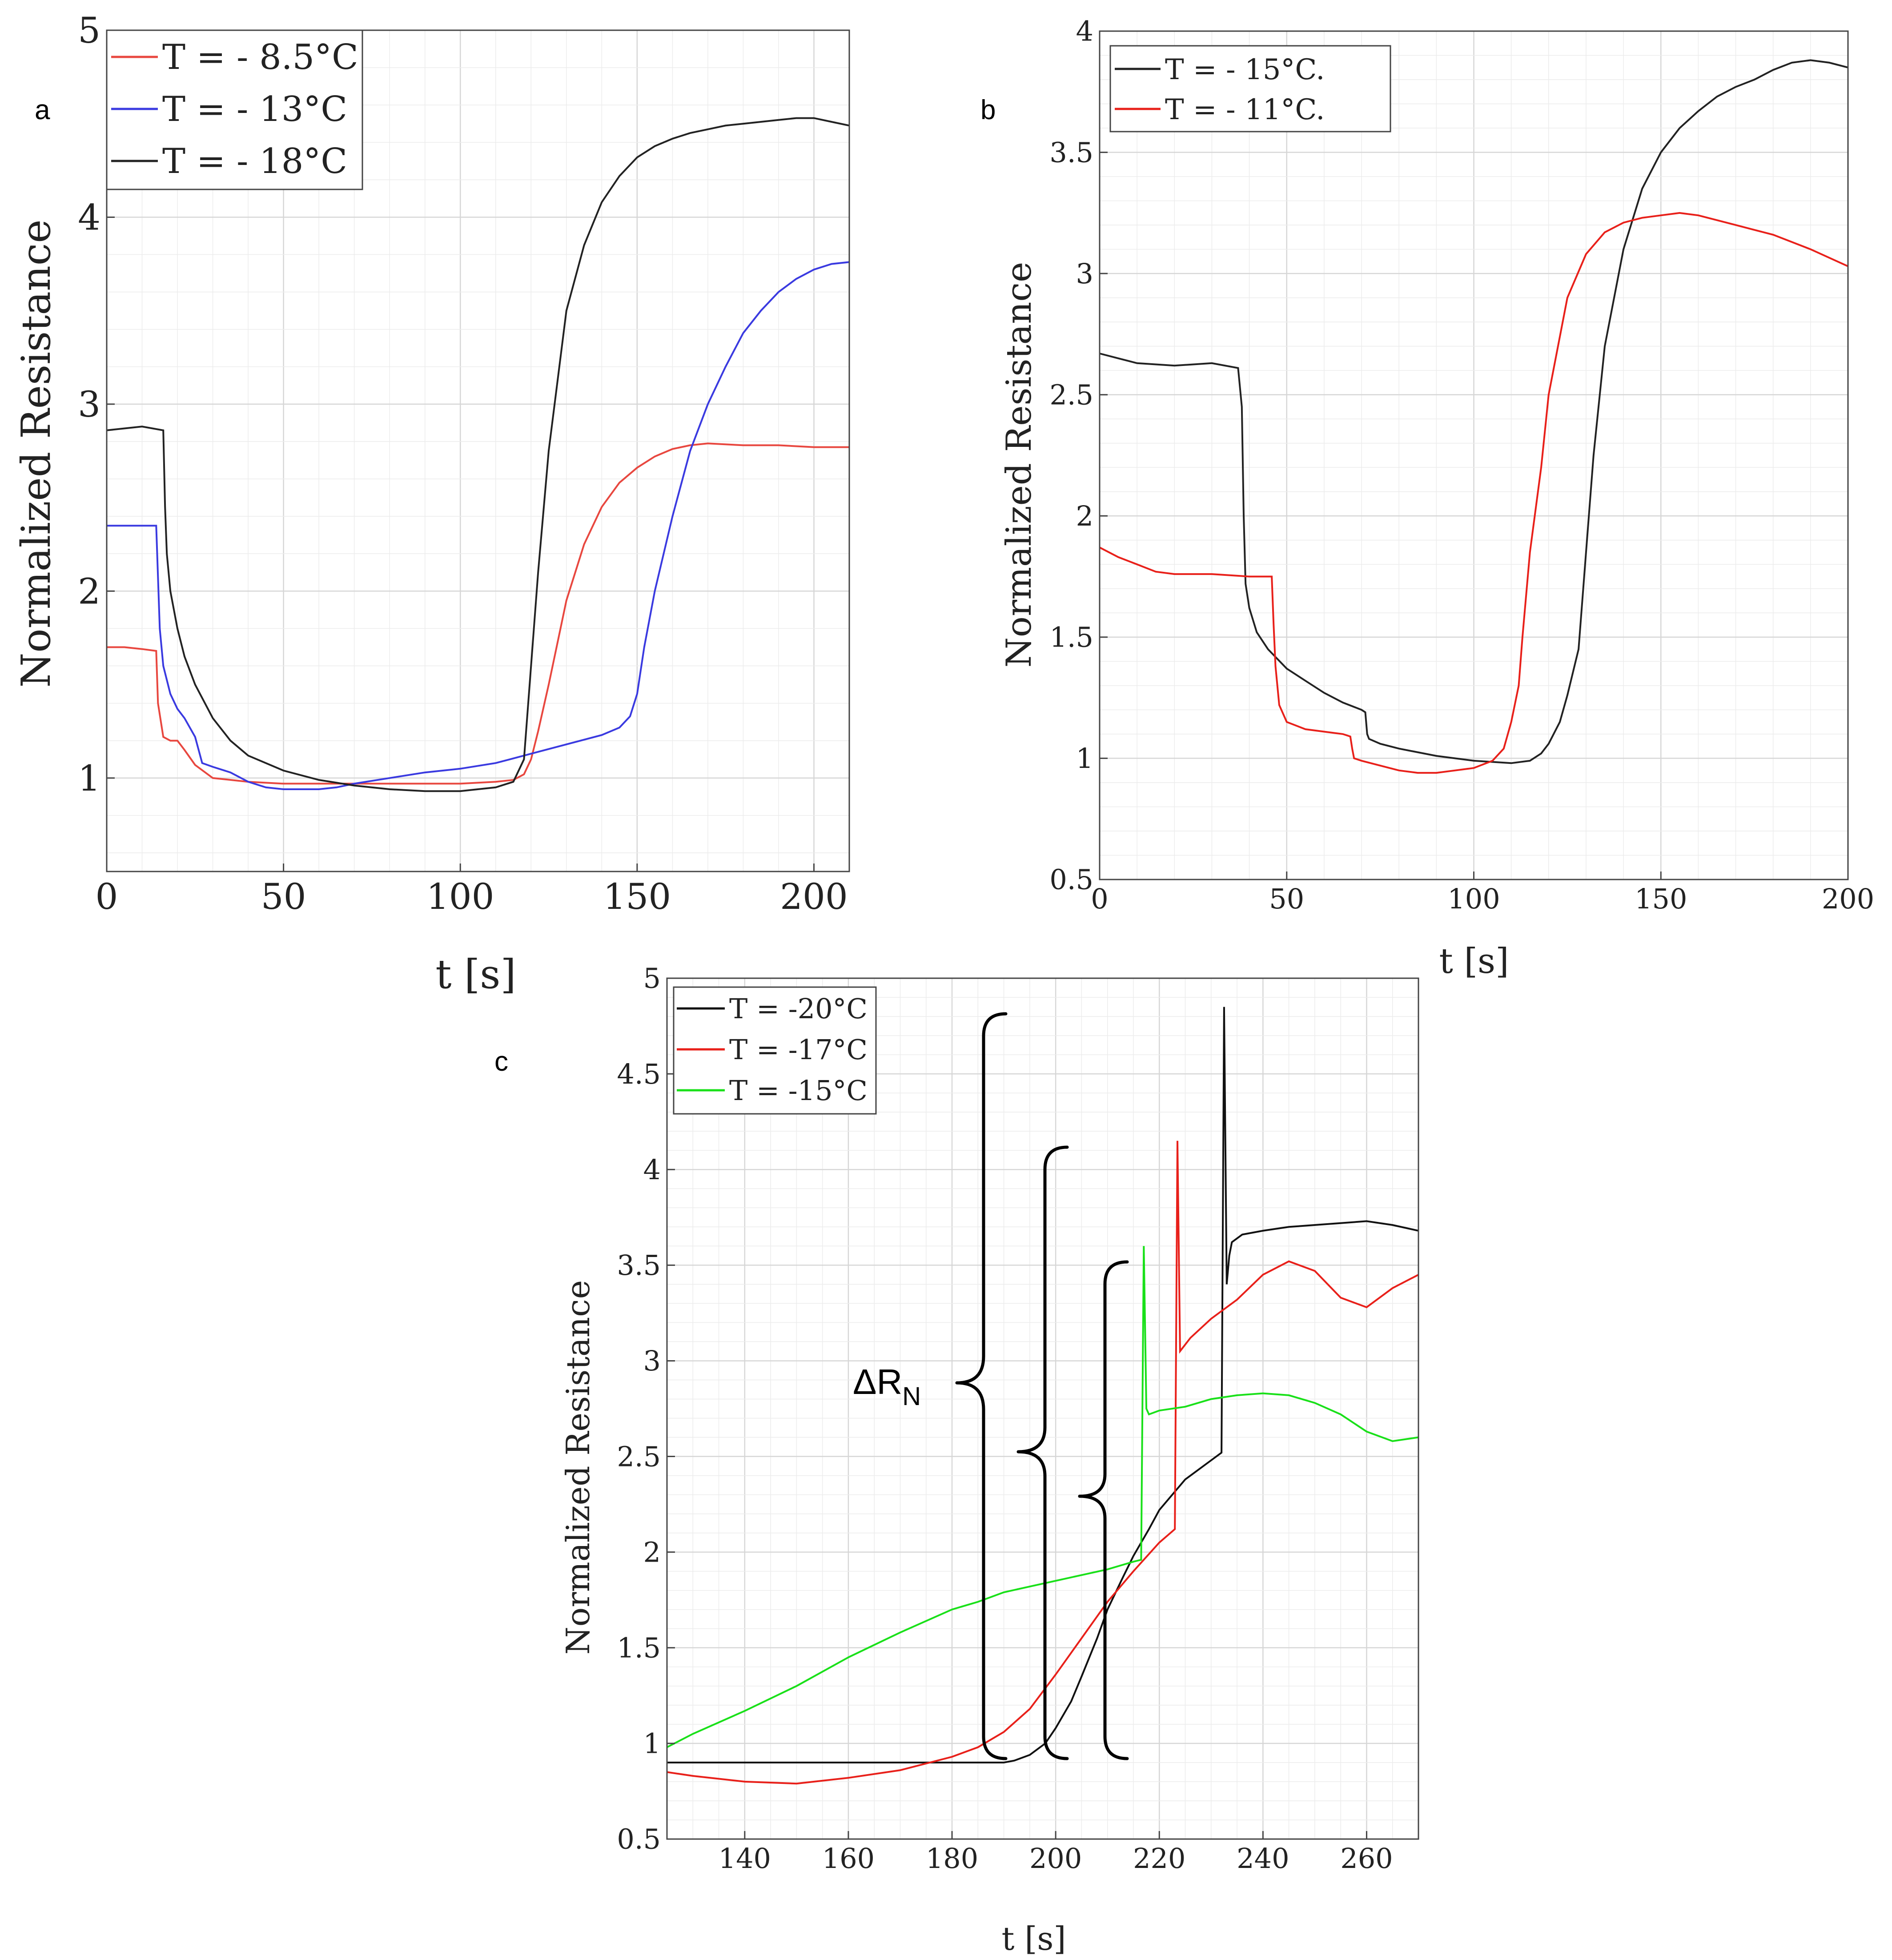  Describe the element at coordinates (42, 110) in the screenshot. I see `panel-a-label: a` at that location.